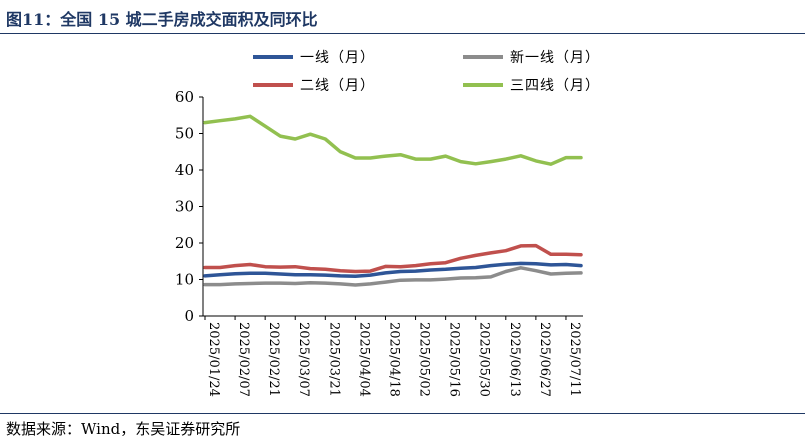 This screenshot has height=443, width=805. What do you see at coordinates (213, 359) in the screenshot?
I see `x-tick-label: 2025/01/24` at bounding box center [213, 359].